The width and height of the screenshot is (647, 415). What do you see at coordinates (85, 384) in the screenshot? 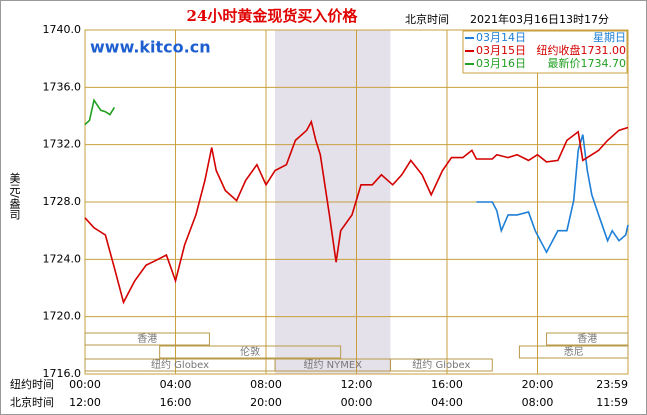
I see `x-tick-label: 00:00` at bounding box center [85, 384].